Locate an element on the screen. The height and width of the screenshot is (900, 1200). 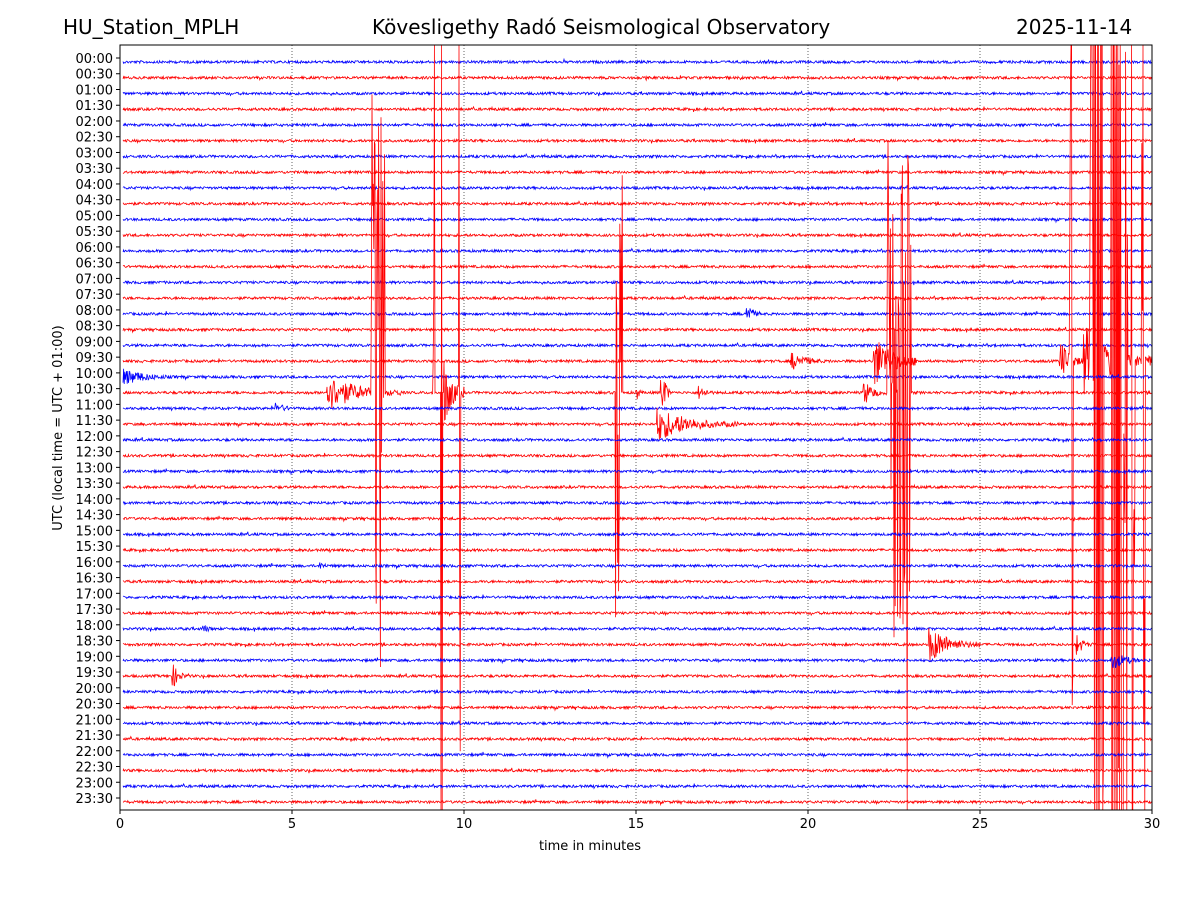
x-tick-label: 30 is located at coordinates (1152, 824).